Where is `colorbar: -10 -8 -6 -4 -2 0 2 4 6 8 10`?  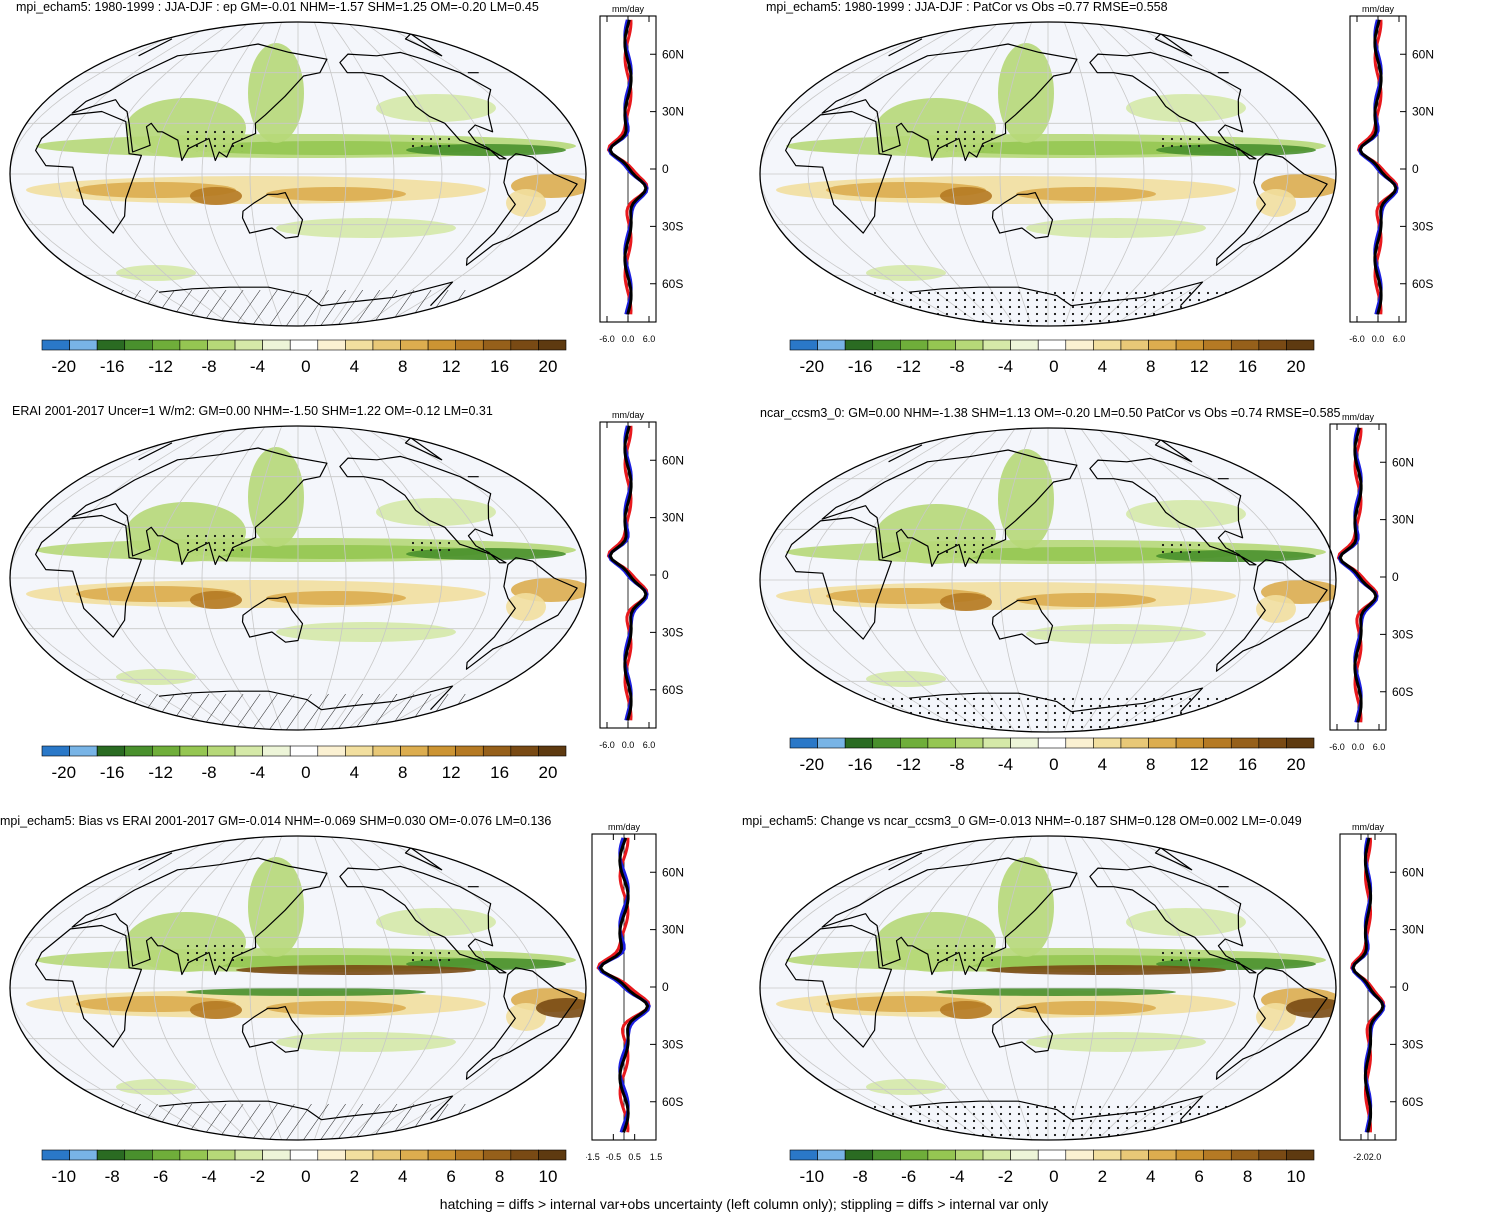
colorbar: -10 -8 -6 -4 -2 0 2 4 6 8 10 is located at coordinates (304, 1167).